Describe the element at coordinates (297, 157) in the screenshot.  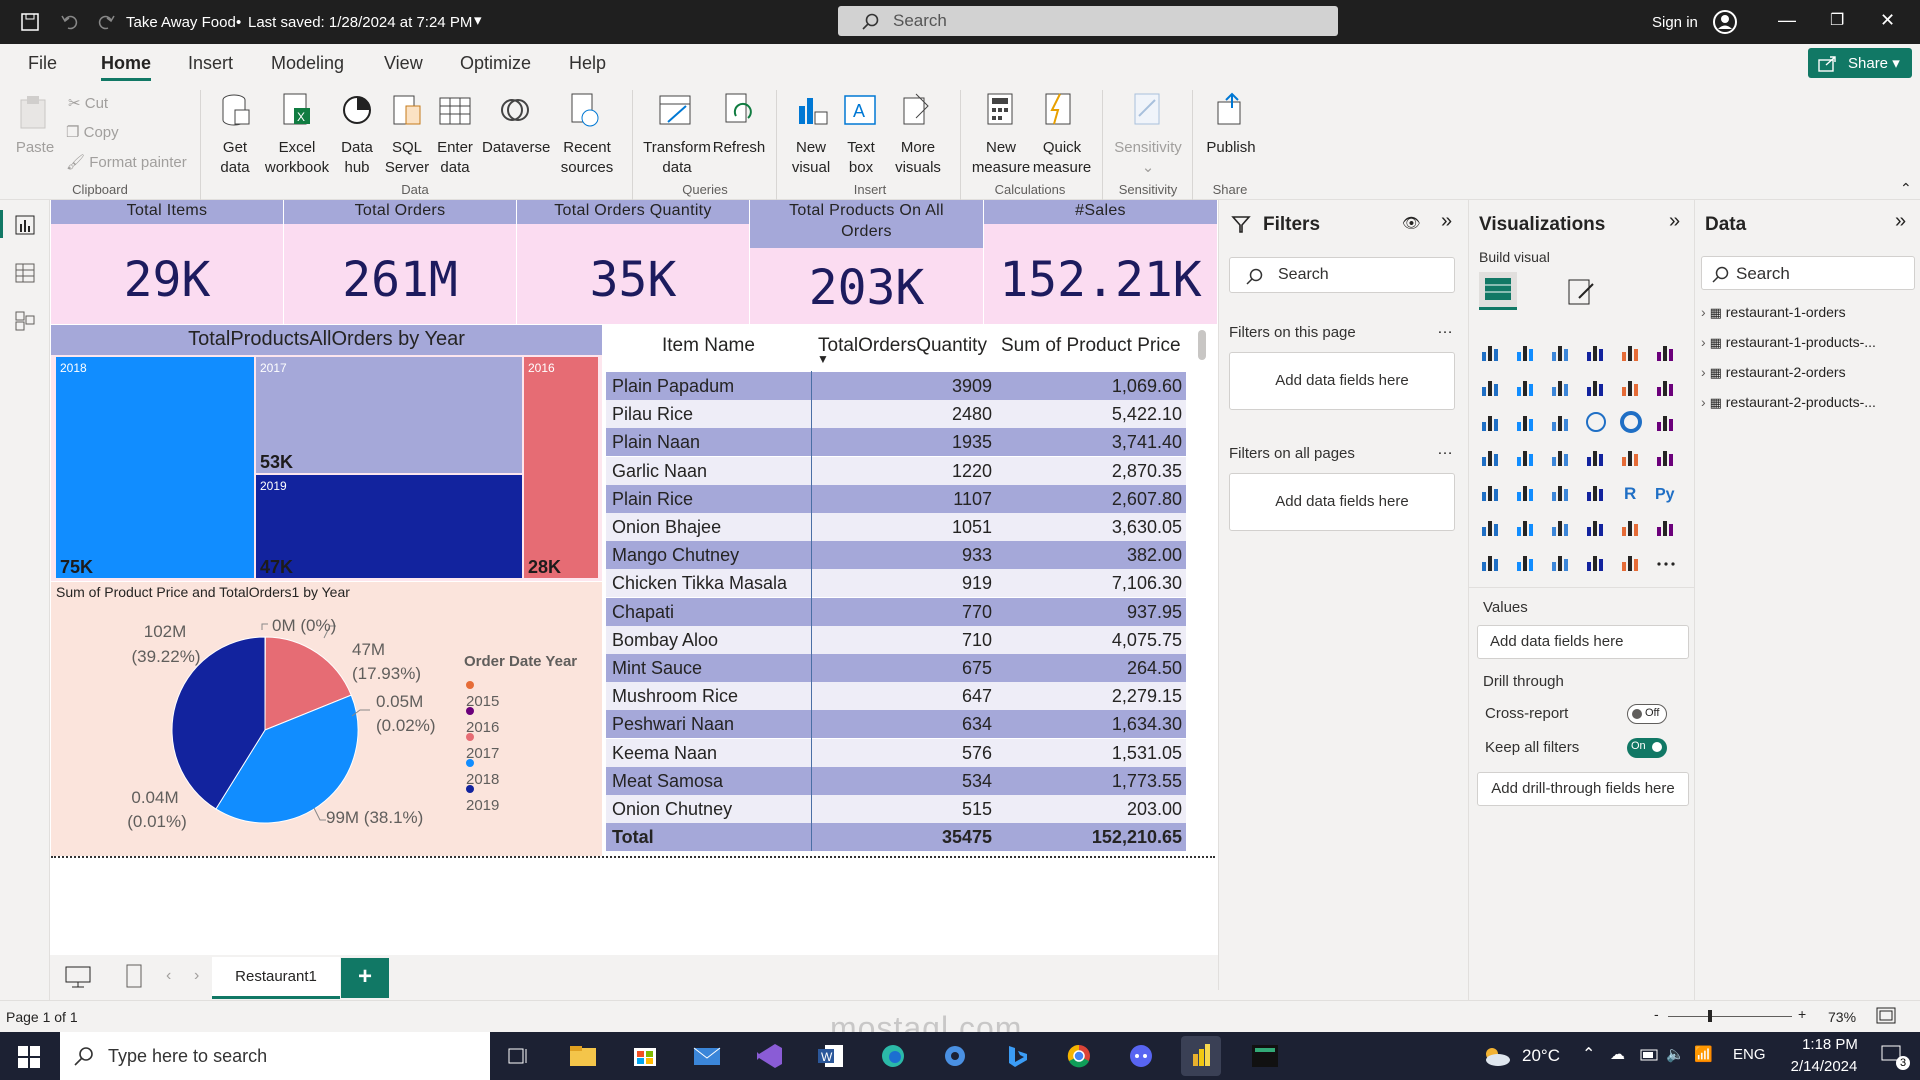
I see `excel-workbook-button: Excel workbook` at that location.